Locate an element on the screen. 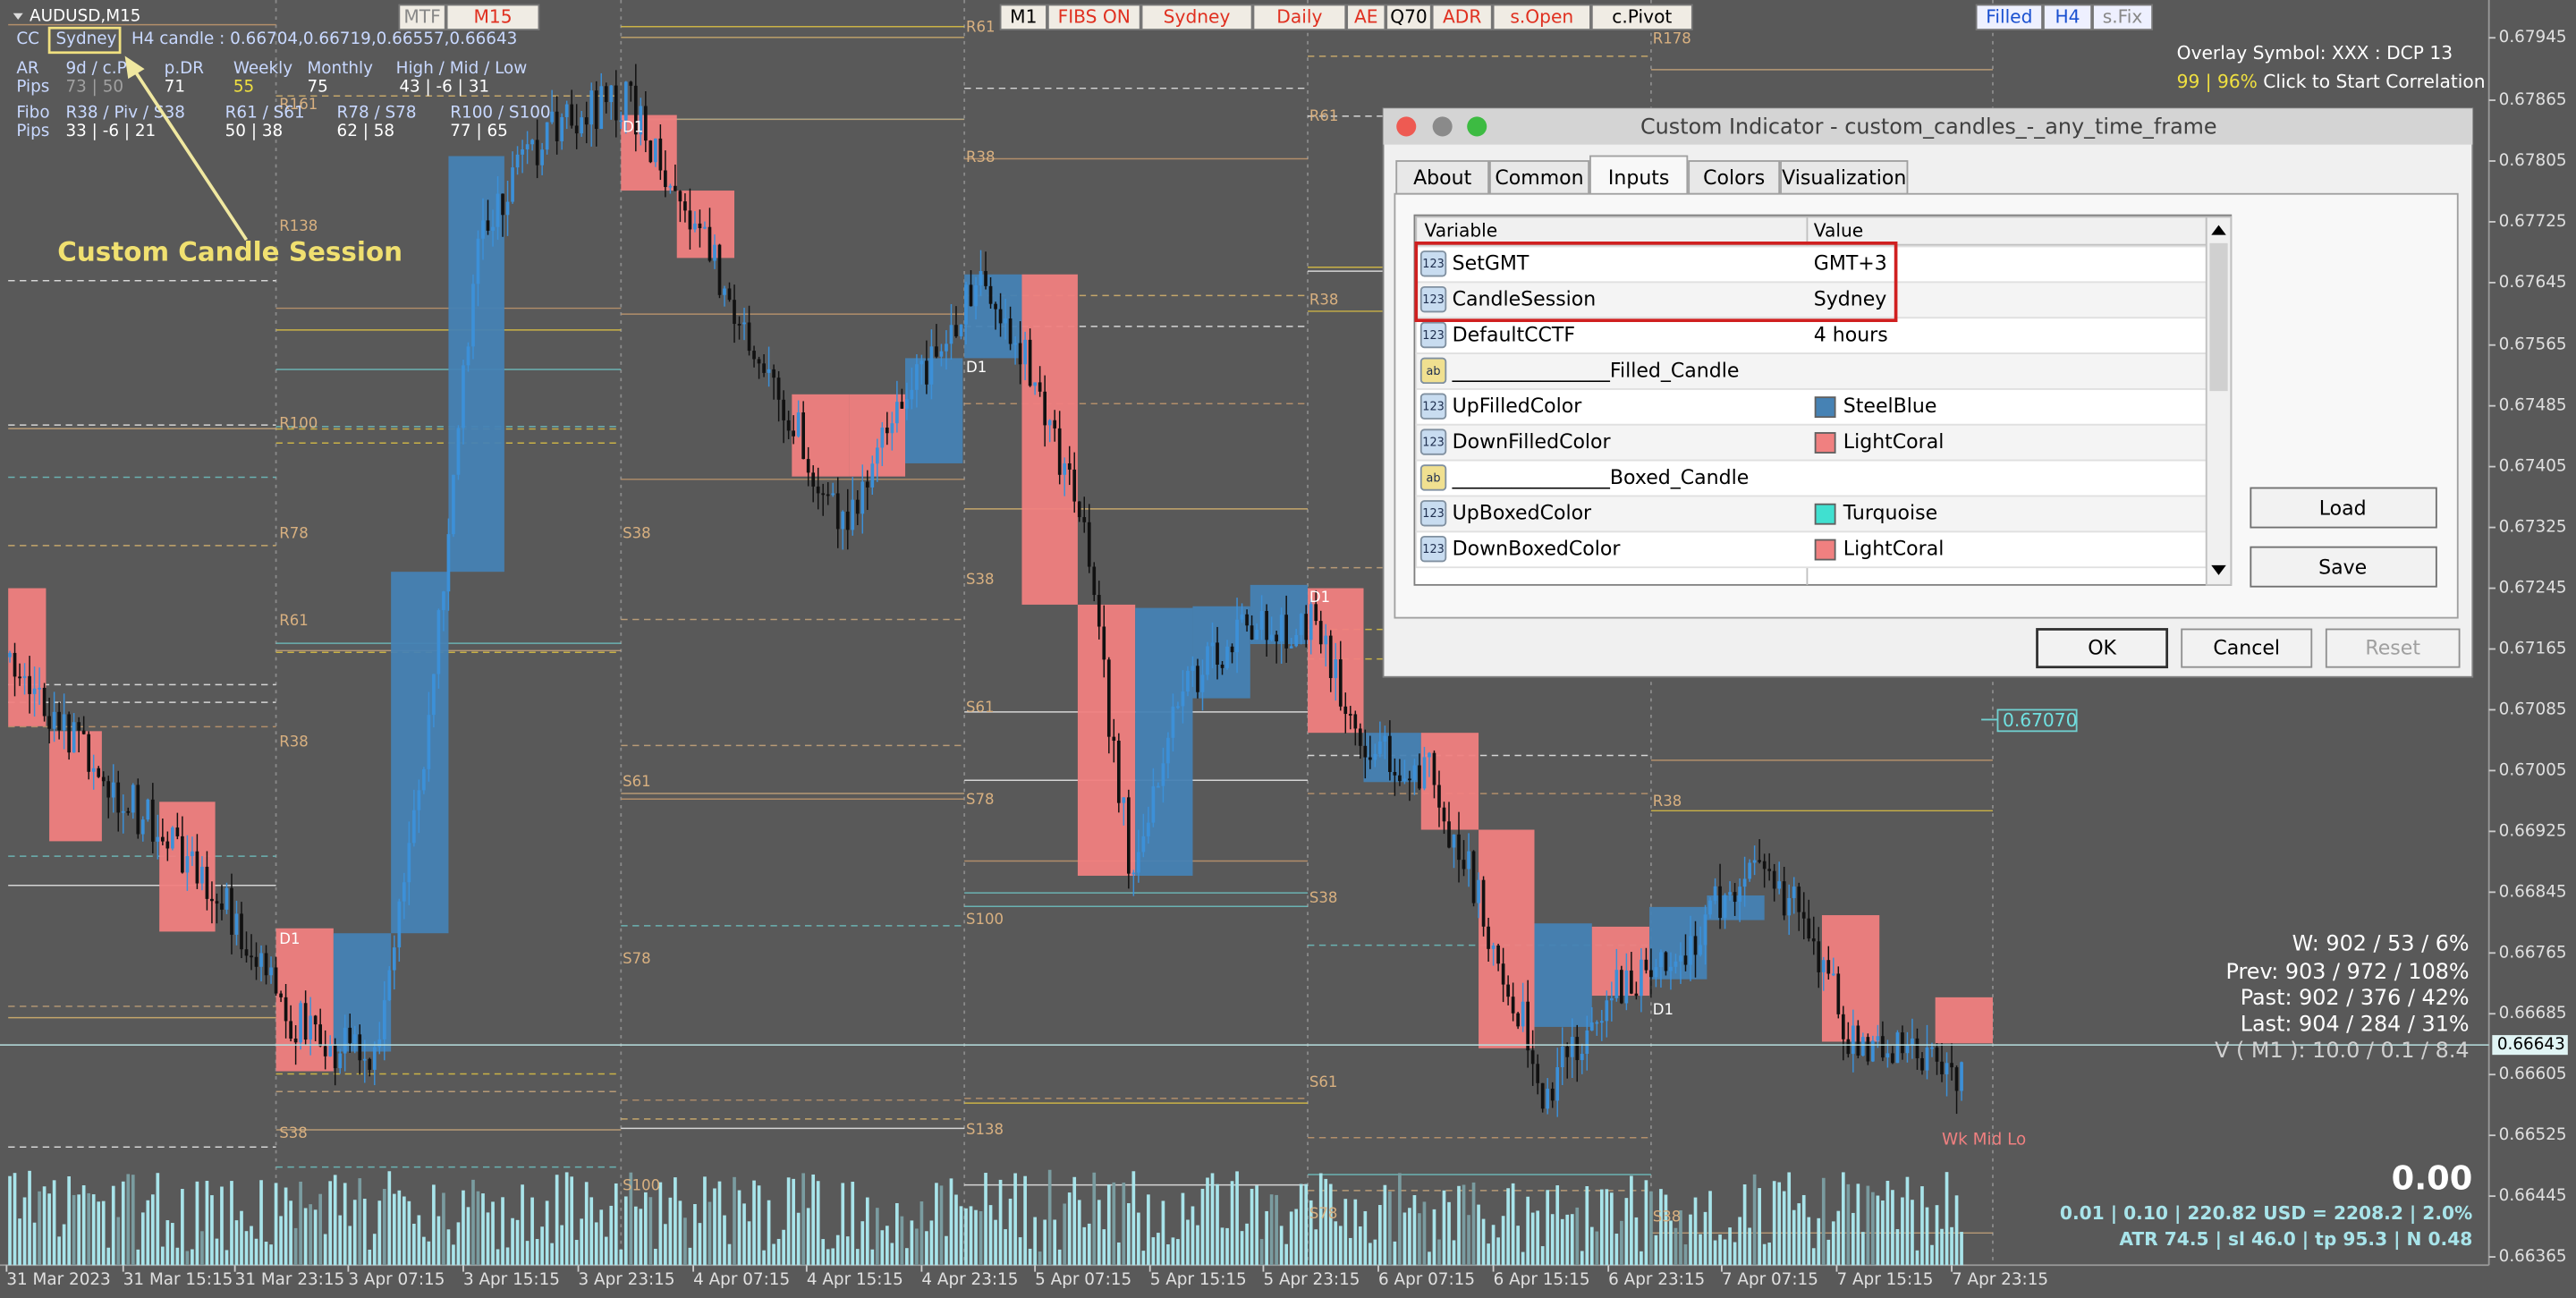  button-label: Cancel is located at coordinates (2246, 649).